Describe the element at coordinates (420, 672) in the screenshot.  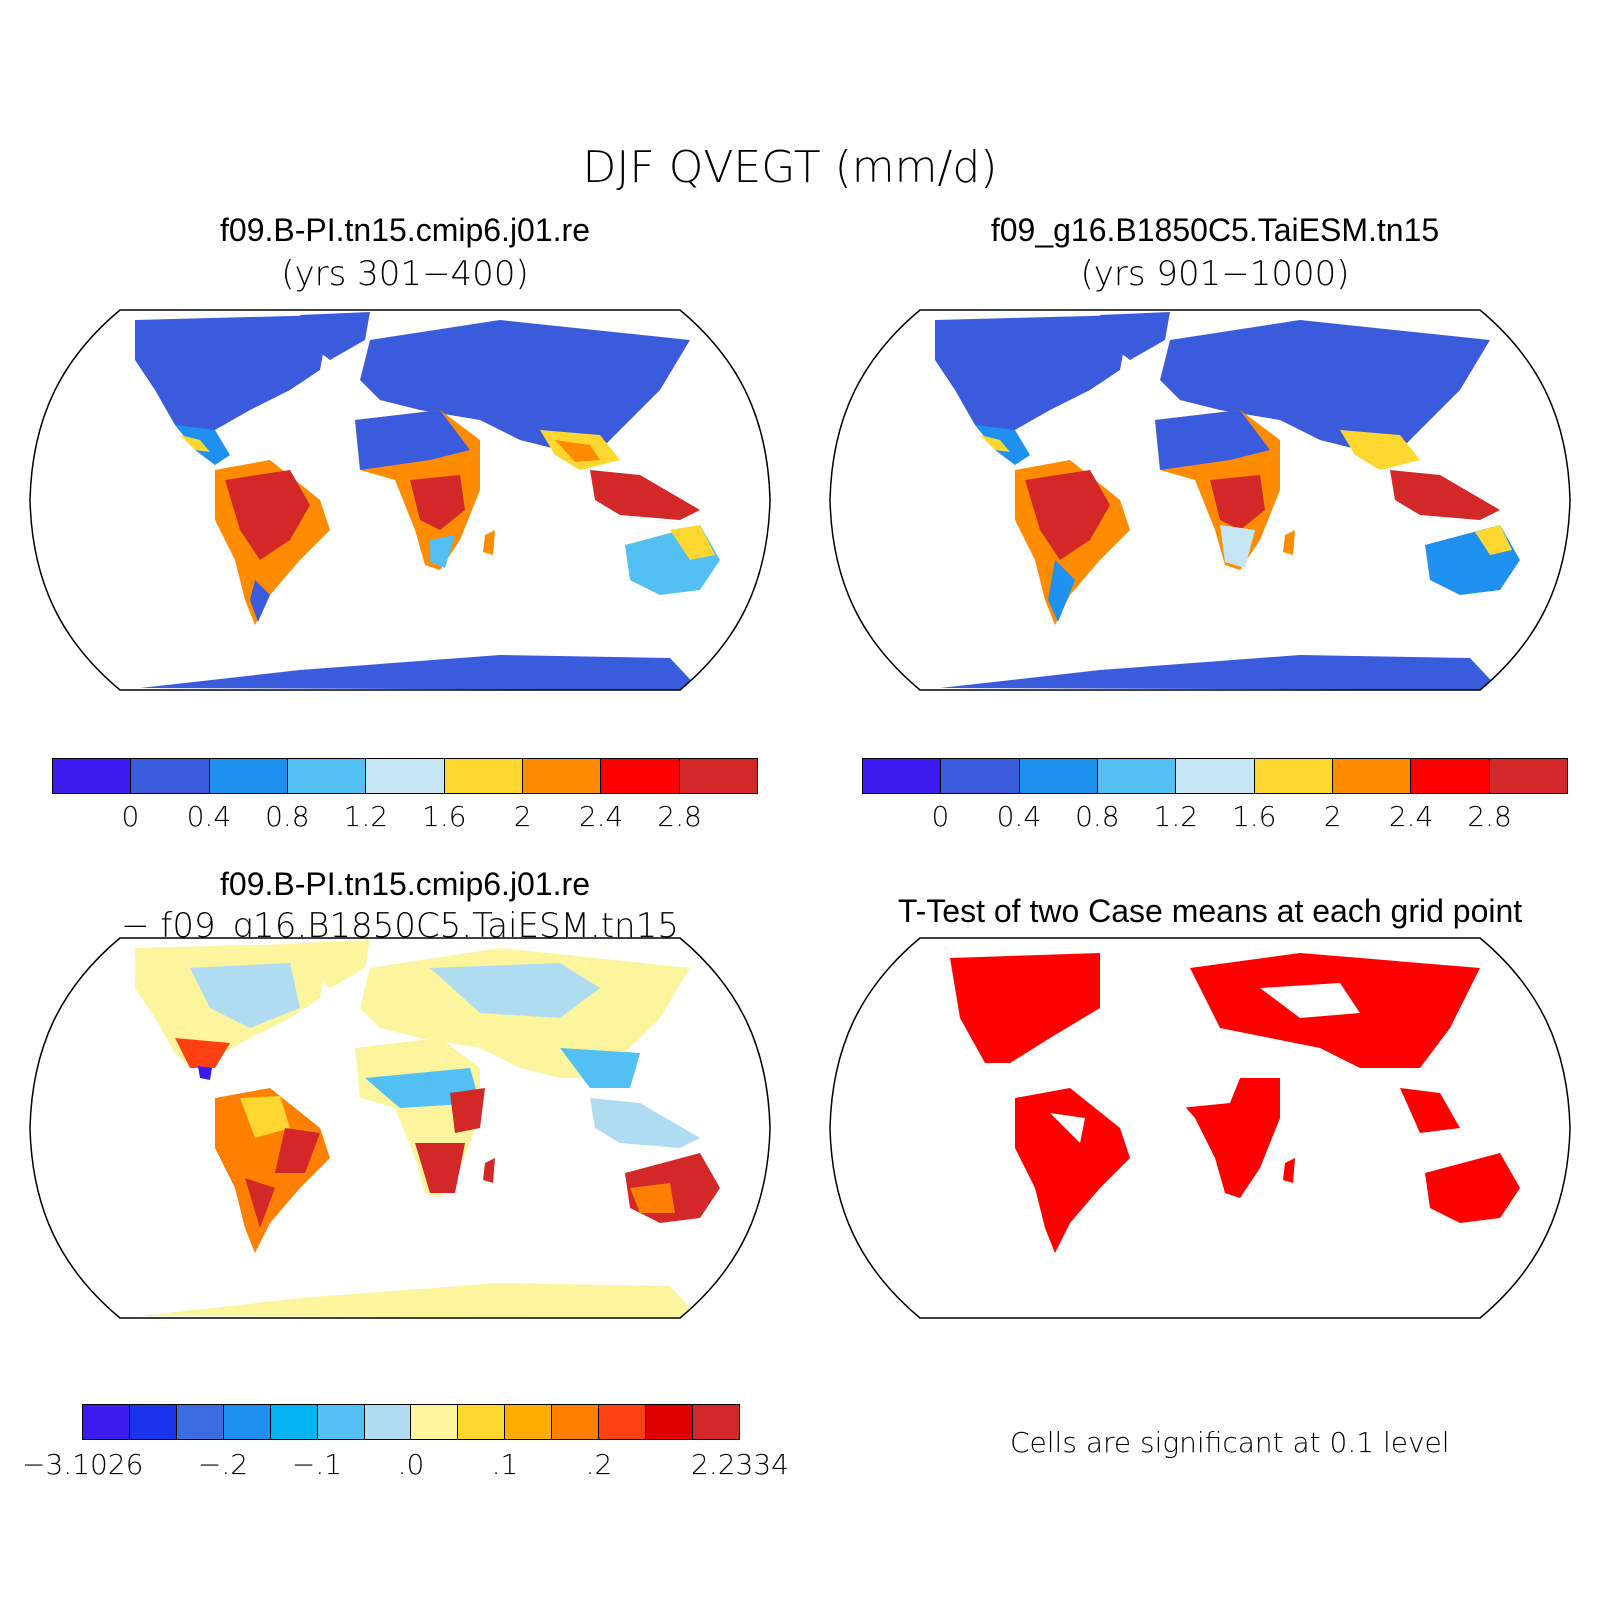
I see `antarctica-land` at that location.